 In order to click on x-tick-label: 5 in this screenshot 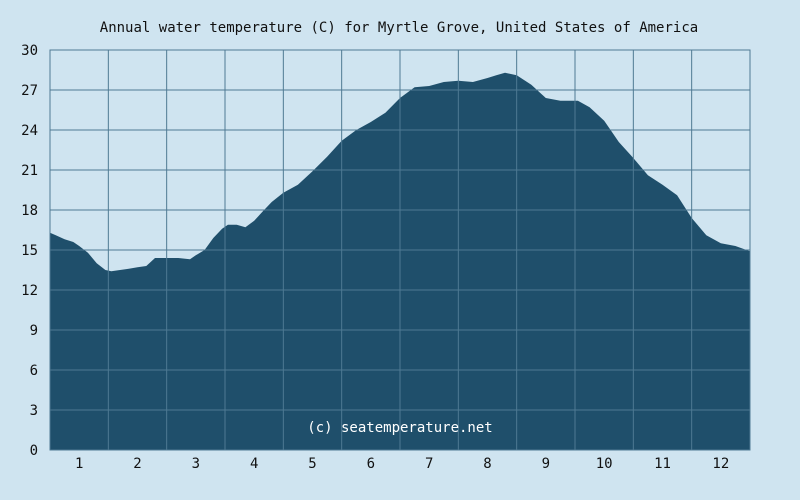, I will do `click(312, 464)`.